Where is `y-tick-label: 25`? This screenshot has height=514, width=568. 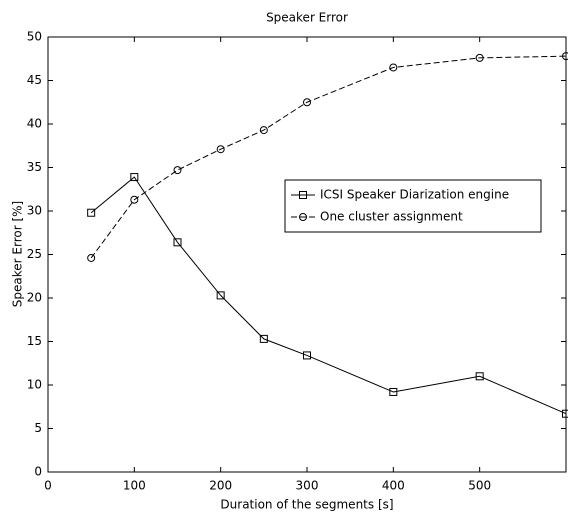
y-tick-label: 25 is located at coordinates (34, 254).